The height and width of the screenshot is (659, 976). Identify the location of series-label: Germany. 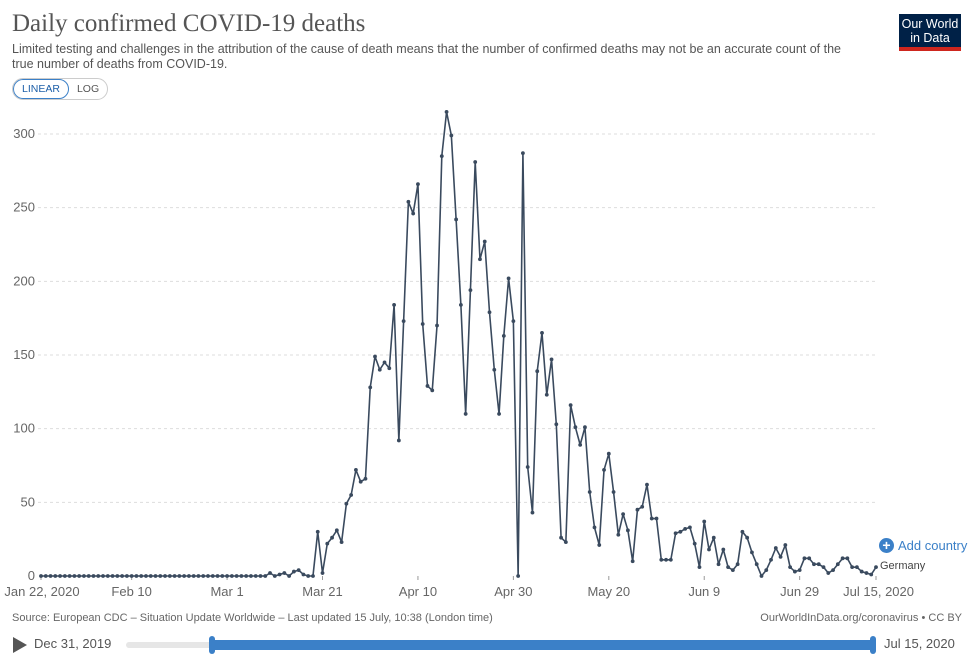
(903, 566).